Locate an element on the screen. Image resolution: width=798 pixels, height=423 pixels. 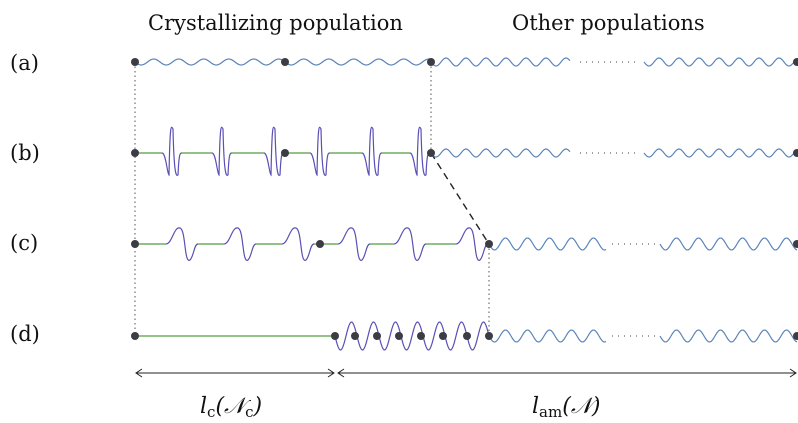
header-crystallizing: Crystallizing population is located at coordinates (275, 23).